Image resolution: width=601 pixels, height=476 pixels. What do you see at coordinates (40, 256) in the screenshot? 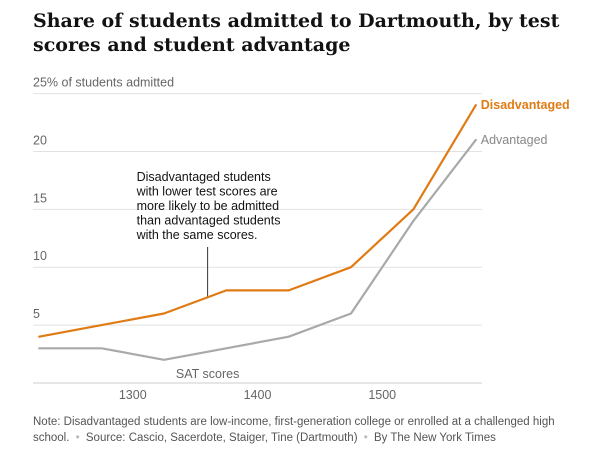
I see `y-tick-label: 10` at bounding box center [40, 256].